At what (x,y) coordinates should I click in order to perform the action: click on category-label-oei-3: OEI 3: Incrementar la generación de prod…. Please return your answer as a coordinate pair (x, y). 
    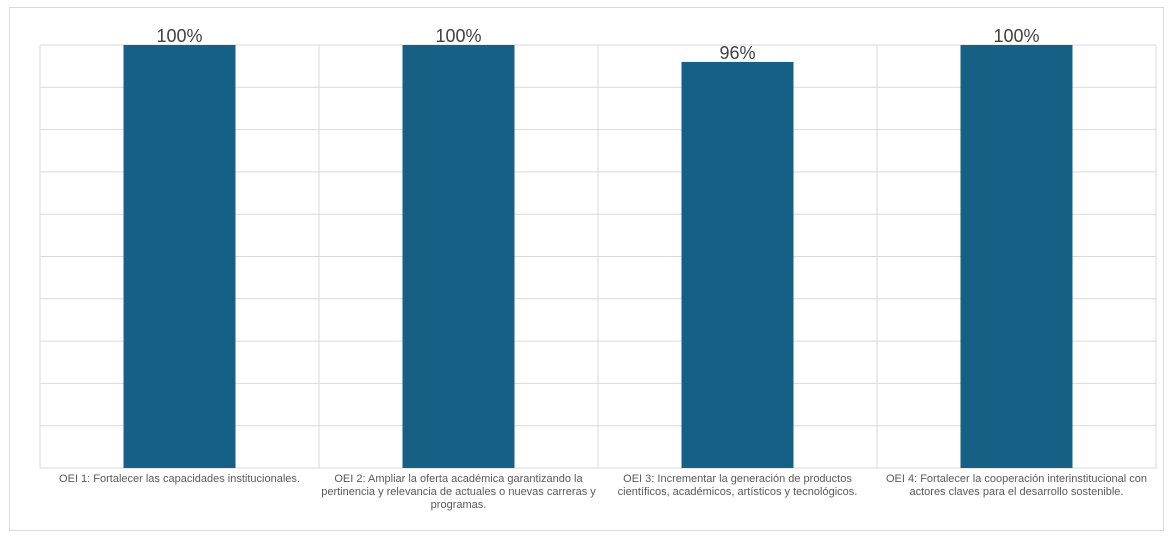
    Looking at the image, I should click on (737, 485).